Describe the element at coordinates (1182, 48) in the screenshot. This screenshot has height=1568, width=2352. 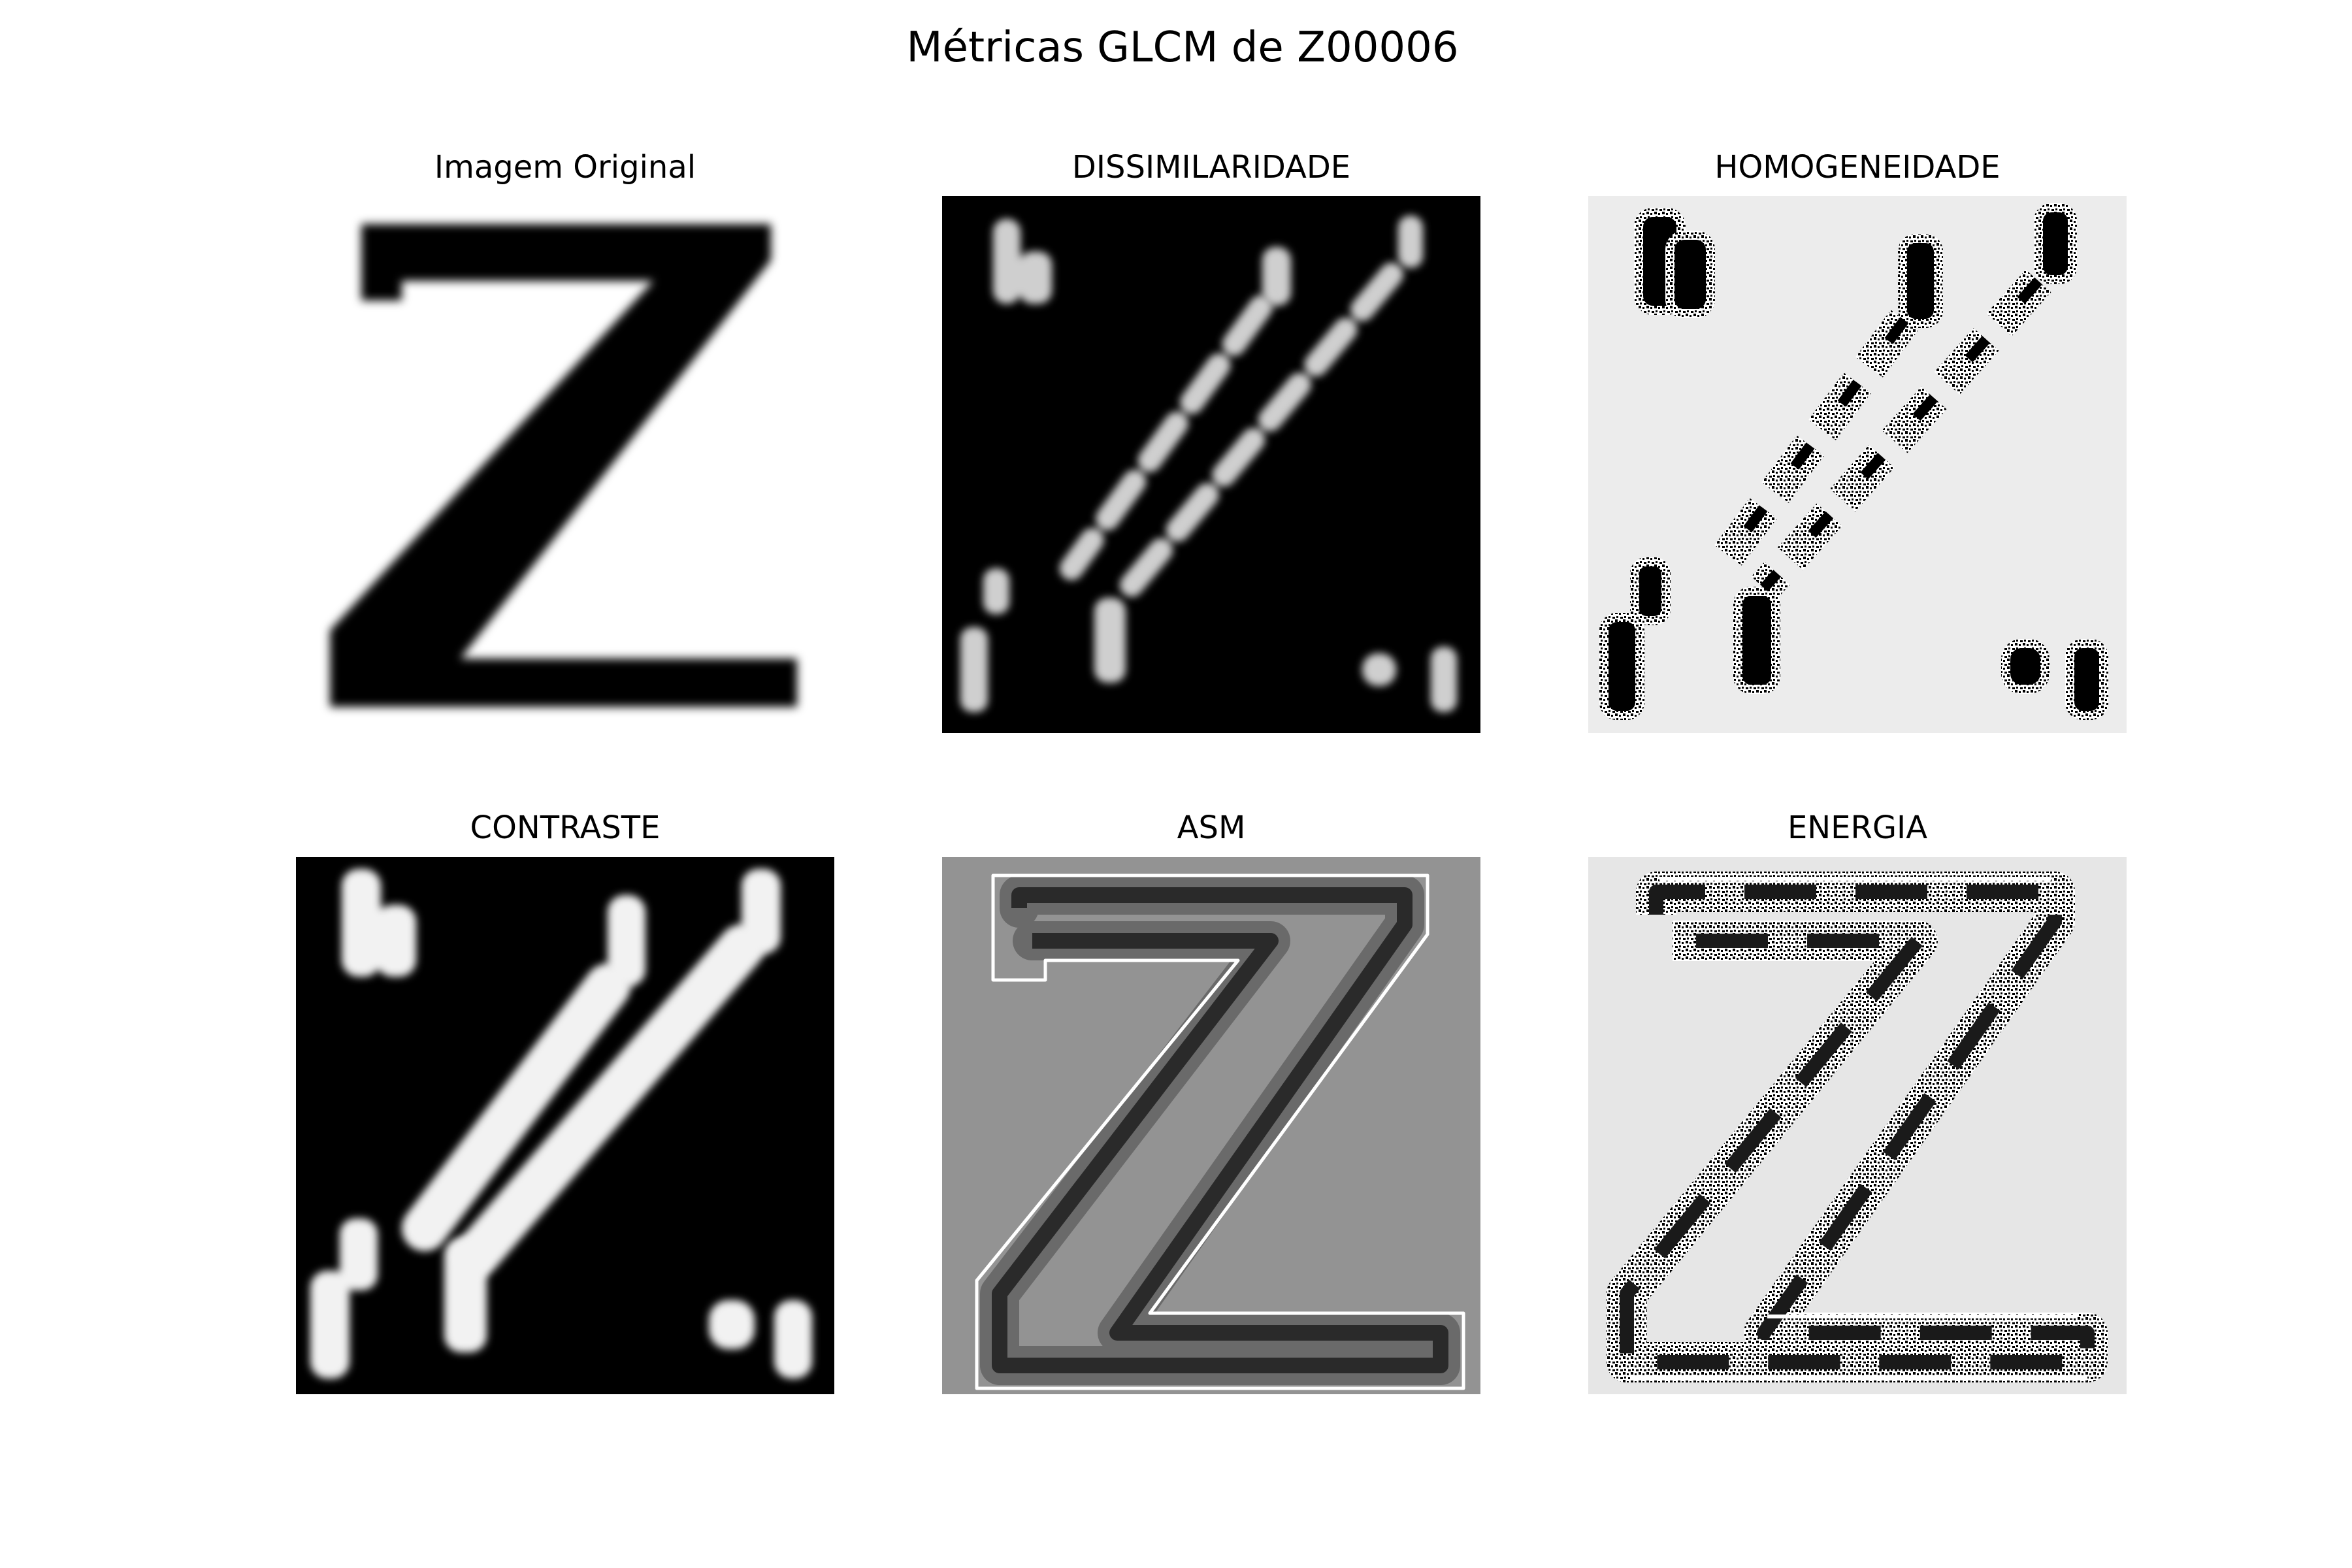
I see `figure-title: Métricas GLCM de Z00006` at that location.